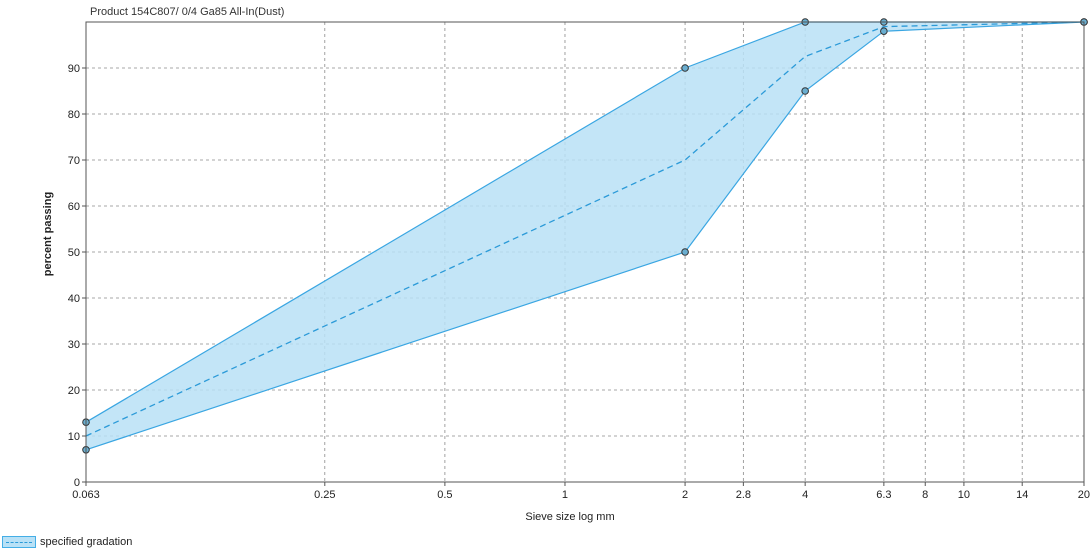 Image resolution: width=1090 pixels, height=556 pixels. Describe the element at coordinates (805, 495) in the screenshot. I see `x-tick-label: 4` at that location.